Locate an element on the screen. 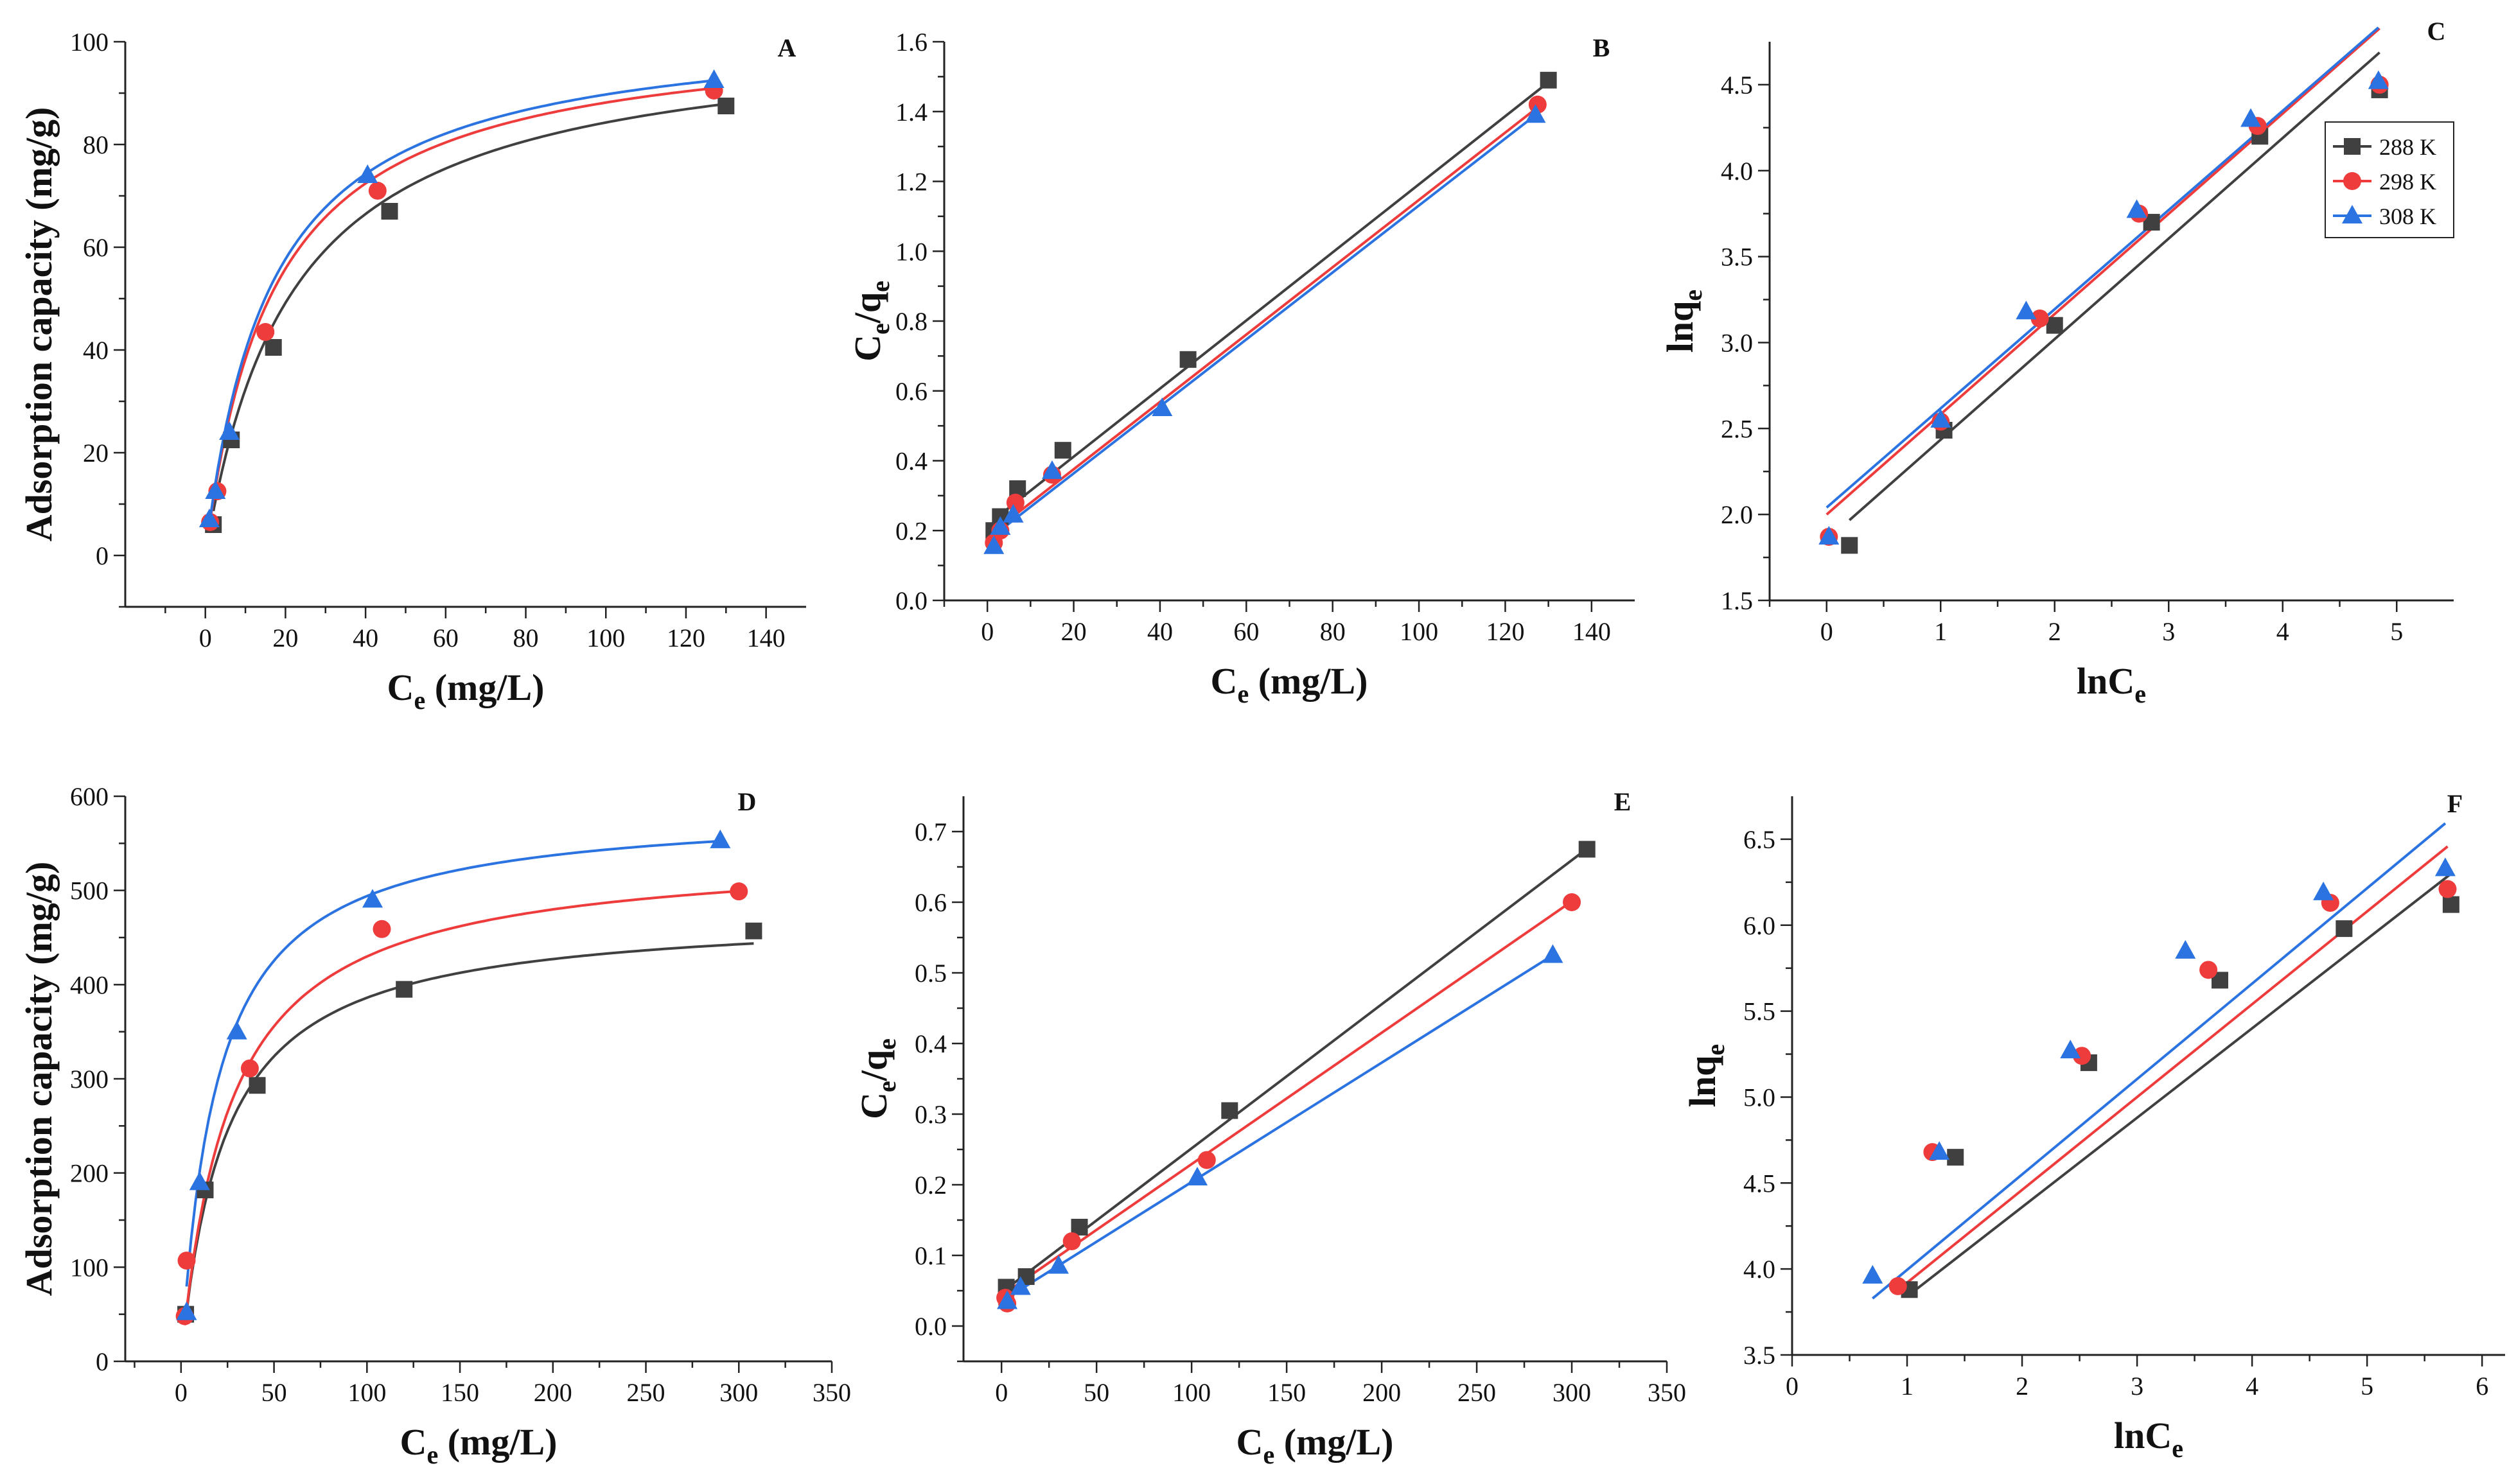 This screenshot has width=2516, height=1484. y-tick-label: 1.0 is located at coordinates (911, 251).